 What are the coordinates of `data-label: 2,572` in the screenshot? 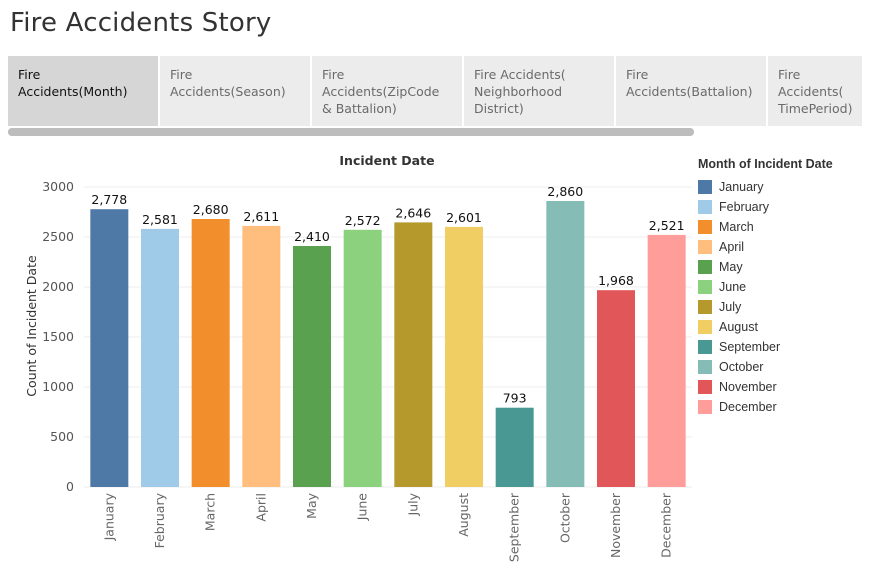 It's located at (363, 220).